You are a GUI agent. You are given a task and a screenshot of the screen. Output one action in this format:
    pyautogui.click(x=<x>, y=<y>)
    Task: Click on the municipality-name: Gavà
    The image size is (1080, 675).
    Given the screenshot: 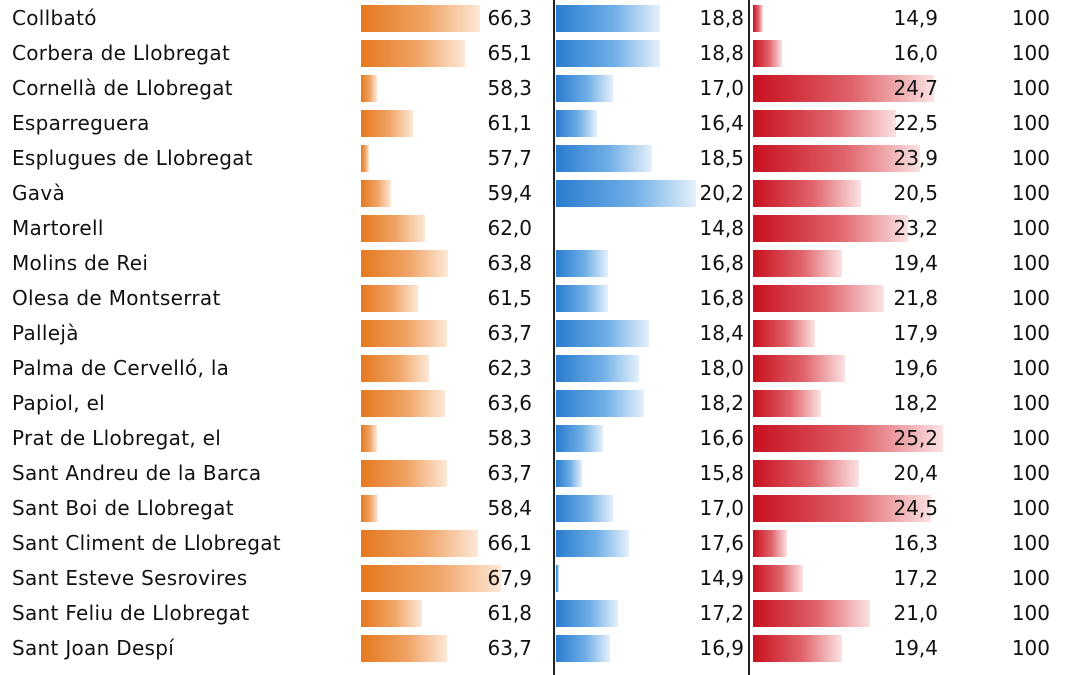 What is the action you would take?
    pyautogui.click(x=39, y=193)
    